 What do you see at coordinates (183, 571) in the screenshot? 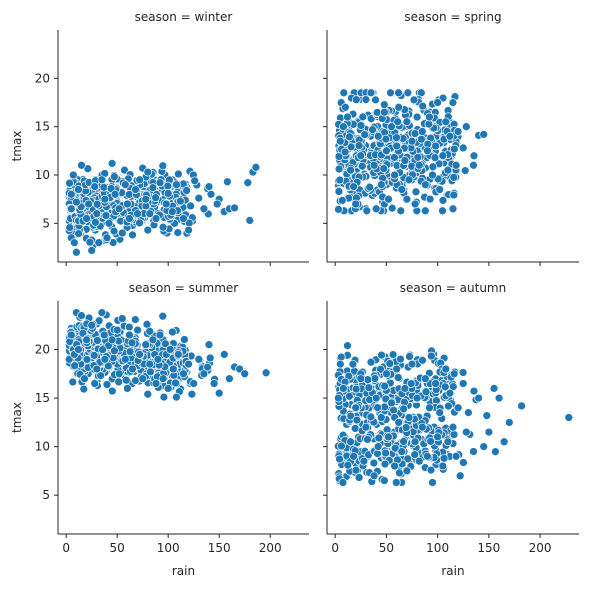
I see `x-axis-label: rain` at bounding box center [183, 571].